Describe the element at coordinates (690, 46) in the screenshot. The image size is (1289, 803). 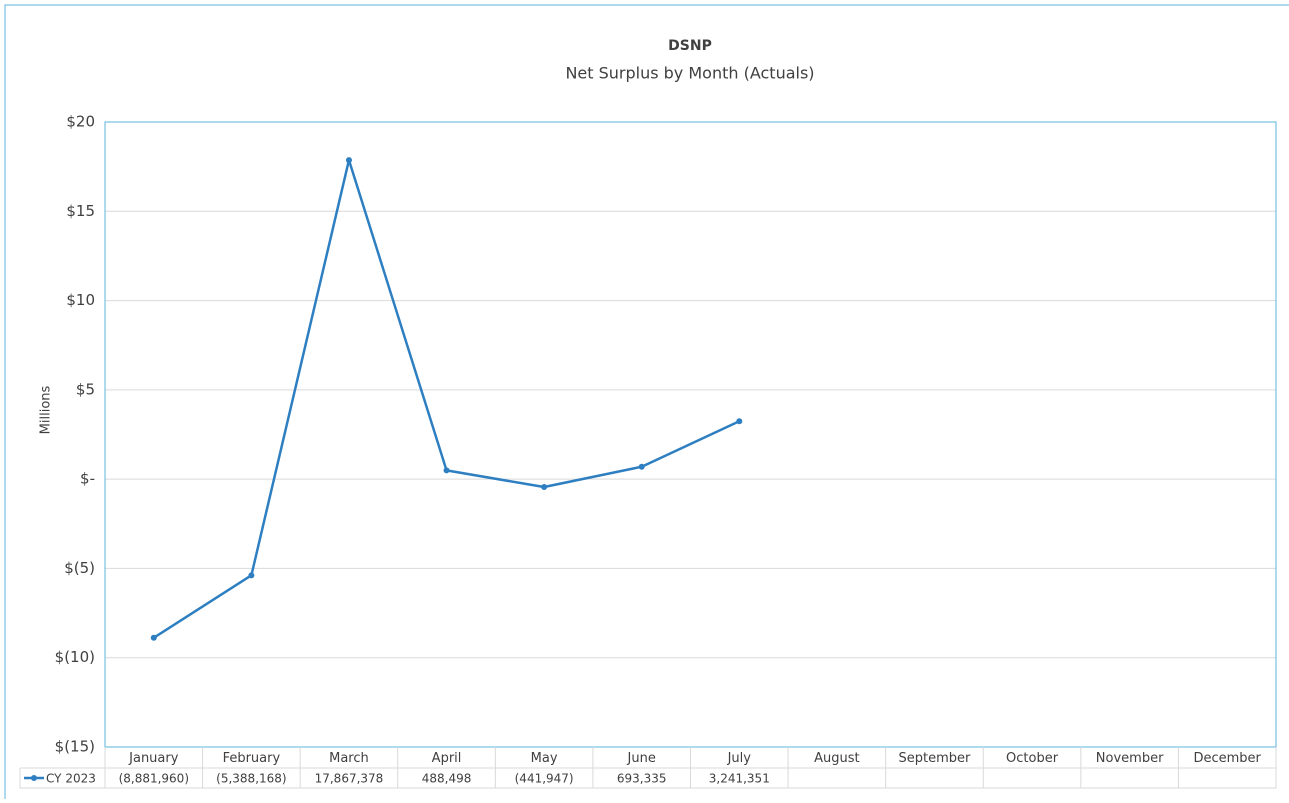
I see `chart-title: DSNP` at that location.